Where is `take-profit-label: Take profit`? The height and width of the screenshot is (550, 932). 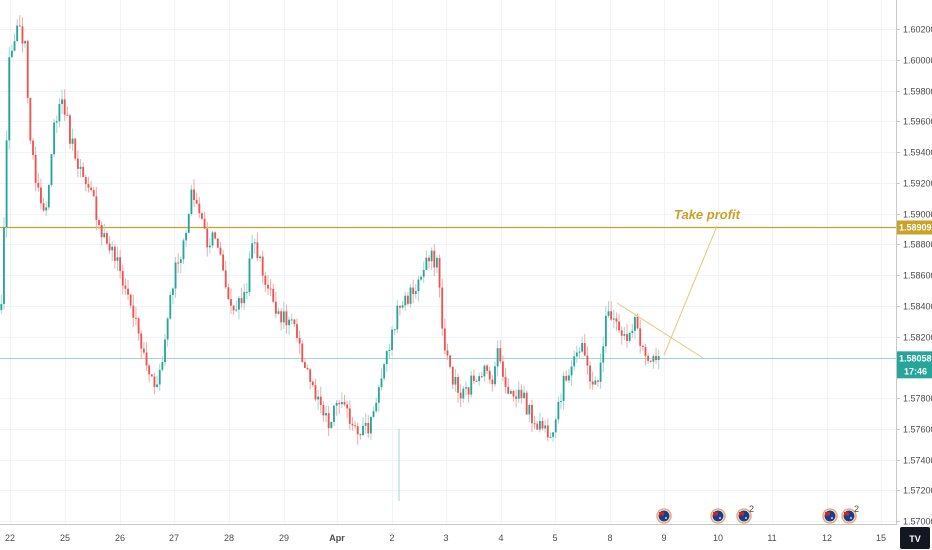 take-profit-label: Take profit is located at coordinates (707, 214).